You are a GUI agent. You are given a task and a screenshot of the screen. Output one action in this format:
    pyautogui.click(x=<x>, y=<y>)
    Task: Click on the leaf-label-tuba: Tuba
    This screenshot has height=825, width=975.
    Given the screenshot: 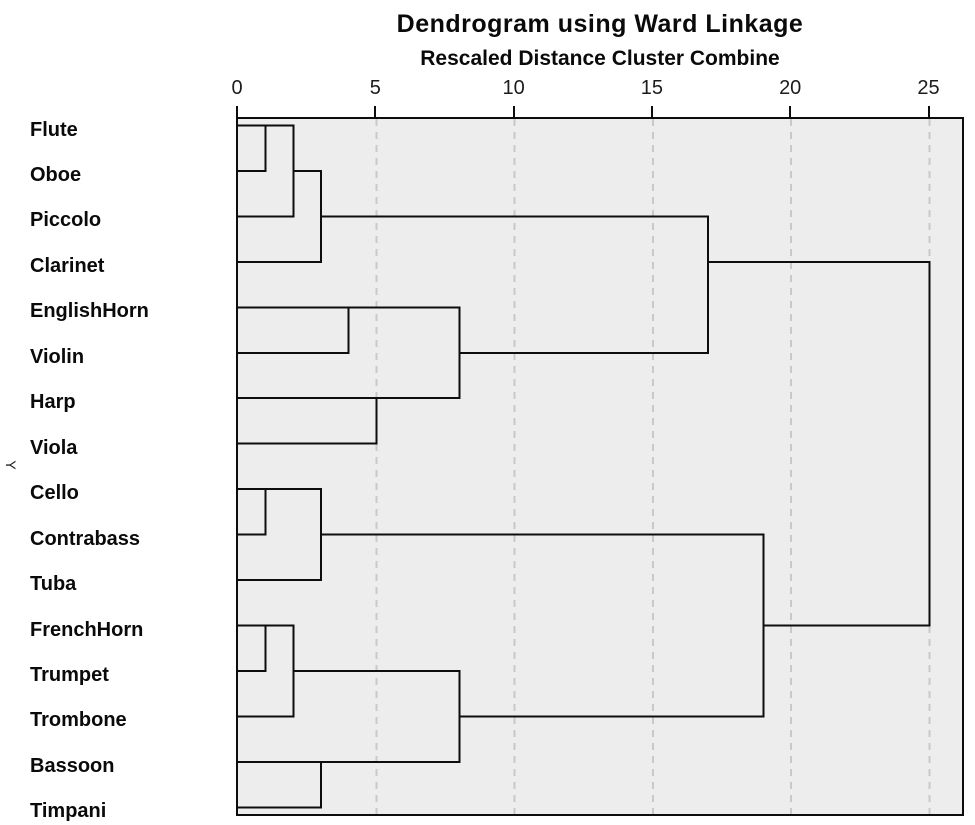 What is the action you would take?
    pyautogui.click(x=53, y=584)
    